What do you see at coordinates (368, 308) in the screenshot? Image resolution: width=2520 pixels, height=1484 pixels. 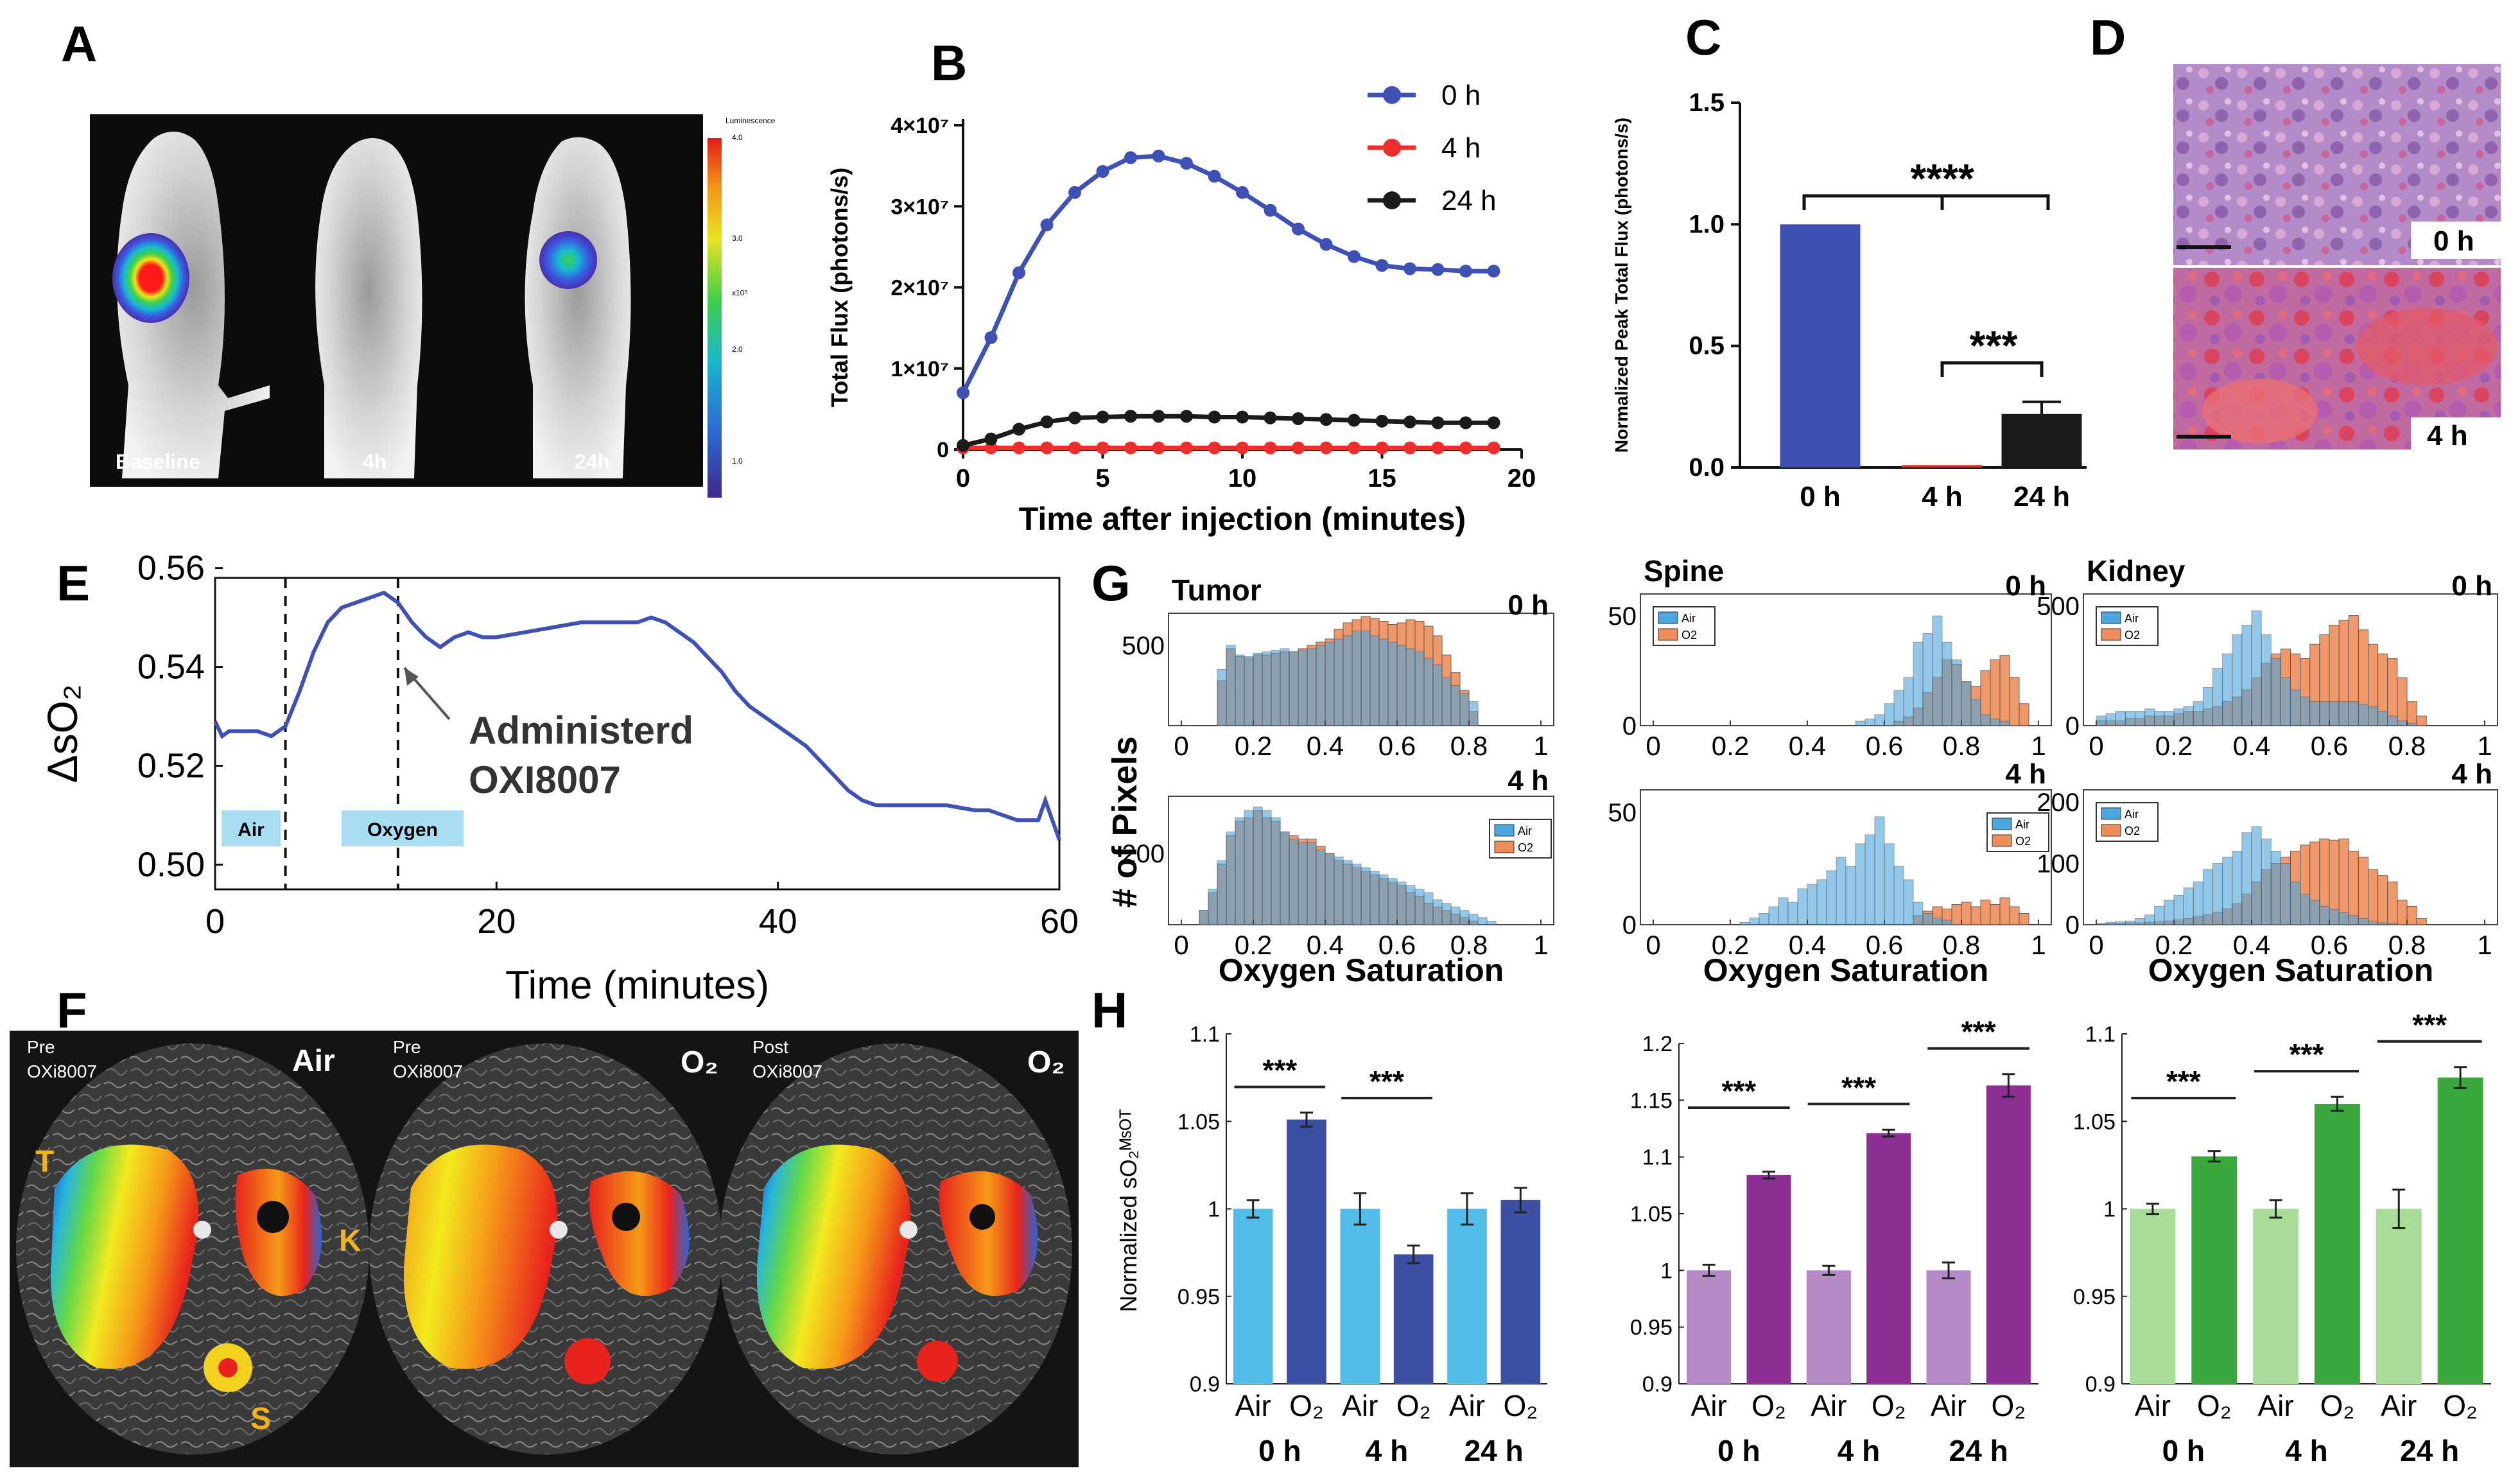 I see `mouse-4h` at bounding box center [368, 308].